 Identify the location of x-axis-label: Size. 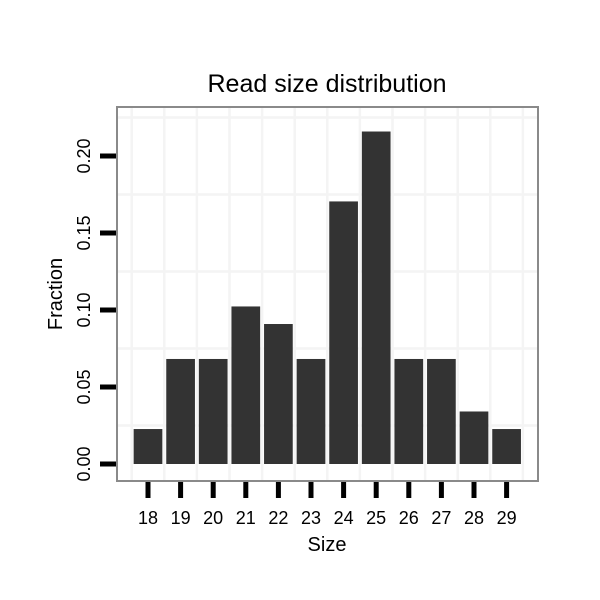
(327, 545).